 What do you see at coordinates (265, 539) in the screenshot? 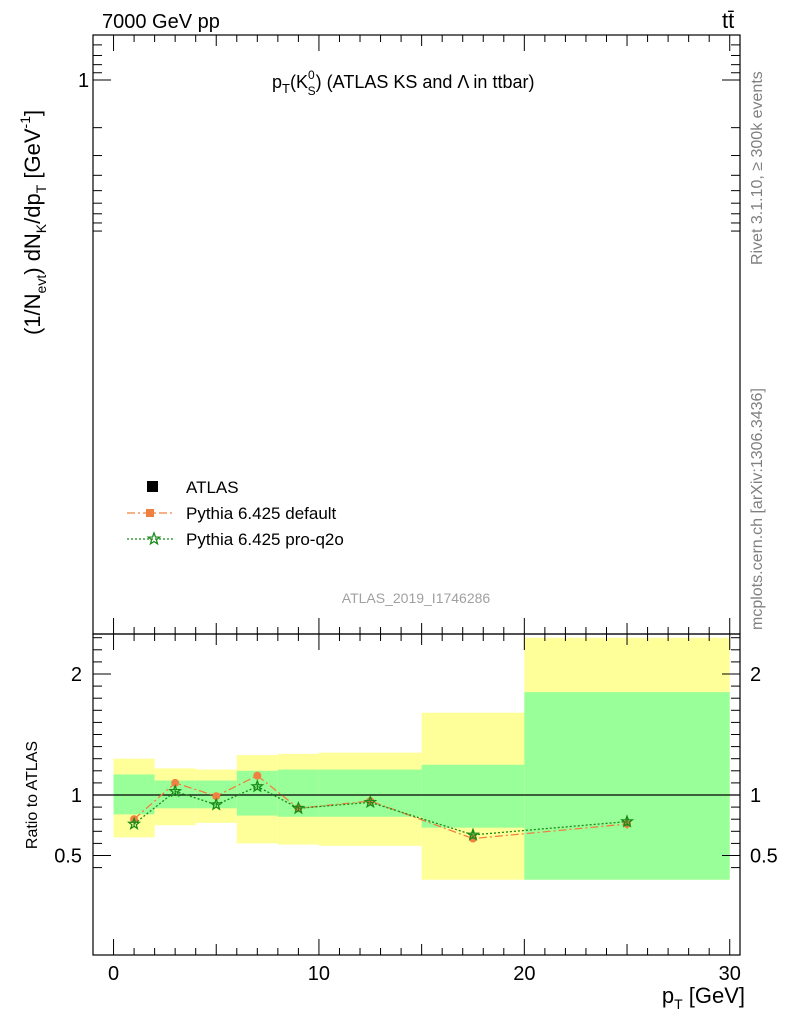
I see `legend-label-proq2o: Pythia 6.425 pro-q2o` at bounding box center [265, 539].